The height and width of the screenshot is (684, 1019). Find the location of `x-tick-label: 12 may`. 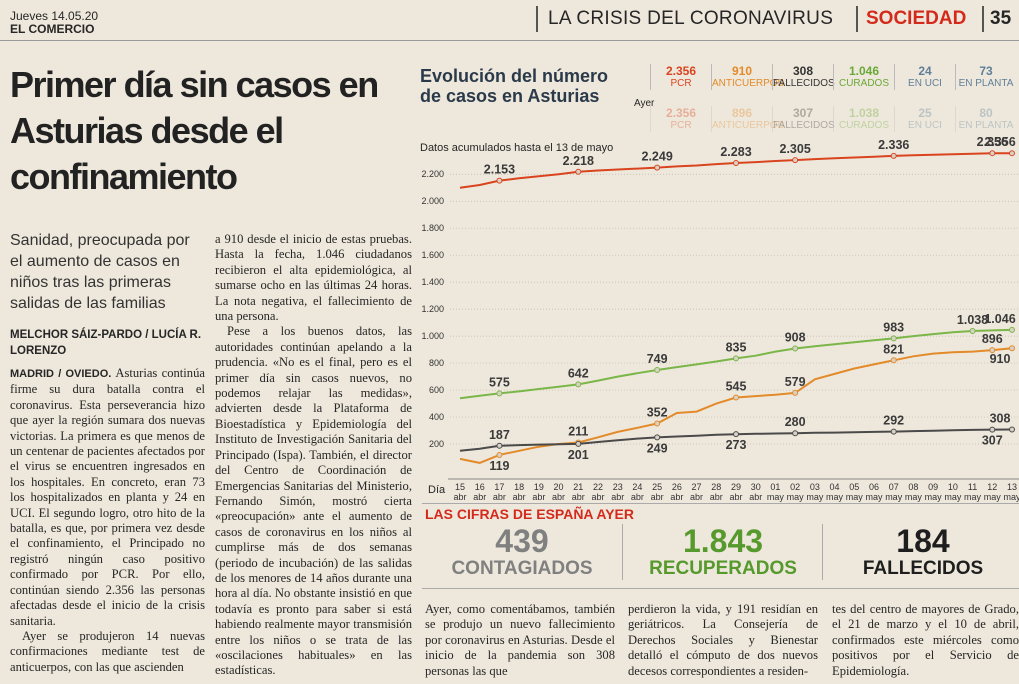

x-tick-label: 12 may is located at coordinates (992, 492).